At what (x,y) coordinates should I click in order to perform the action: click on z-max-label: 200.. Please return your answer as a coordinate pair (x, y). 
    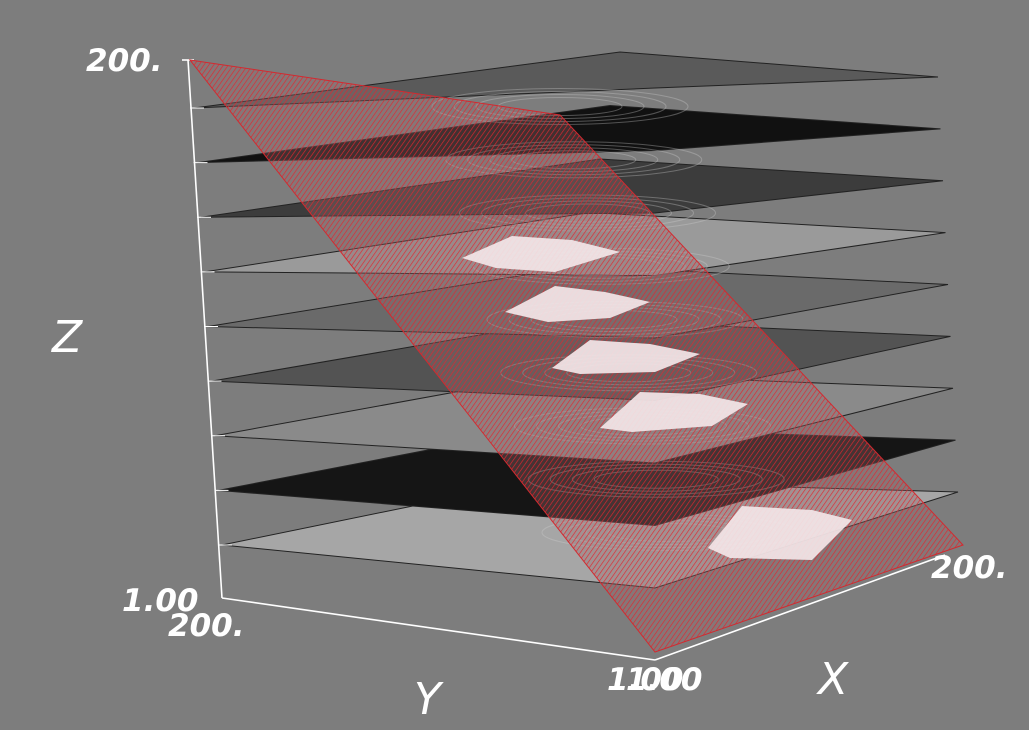
    Looking at the image, I should click on (124, 61).